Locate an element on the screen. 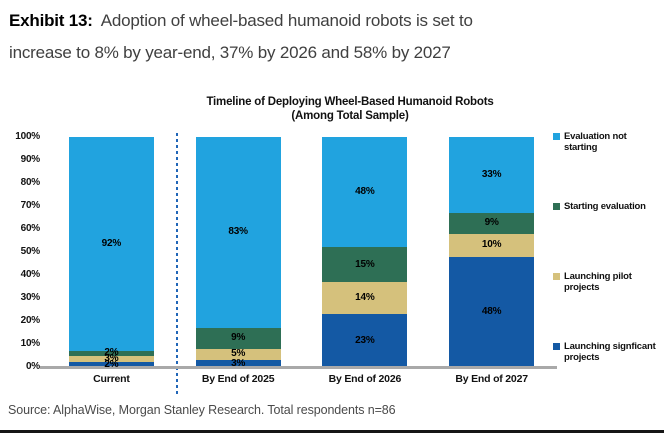  bar-segment-value-label: 5% is located at coordinates (238, 354).